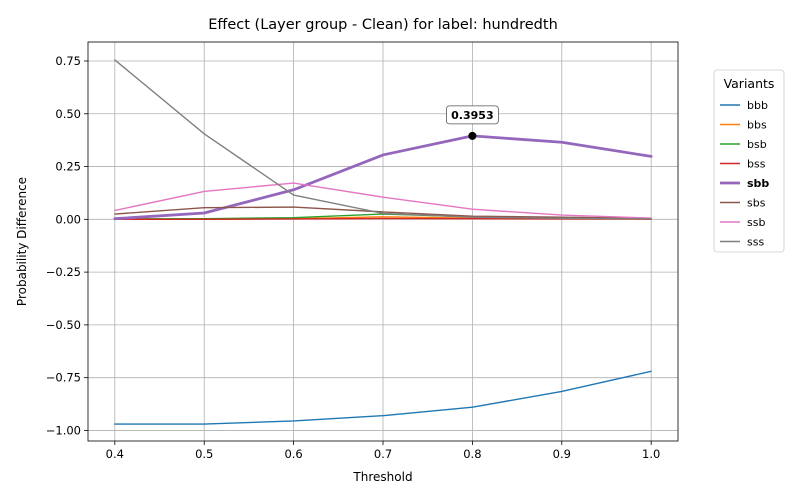 Image resolution: width=800 pixels, height=500 pixels. I want to click on legend-label-sbb: sbb, so click(758, 183).